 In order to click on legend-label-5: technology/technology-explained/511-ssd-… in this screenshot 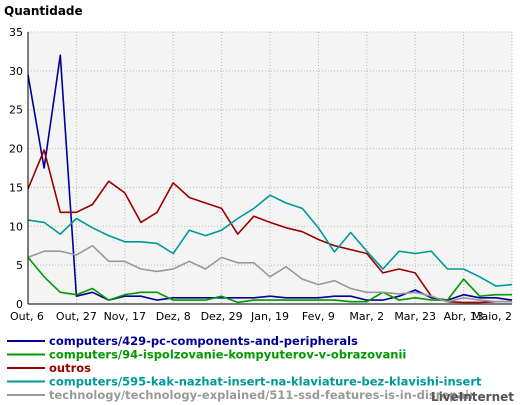, I will do `click(262, 395)`.